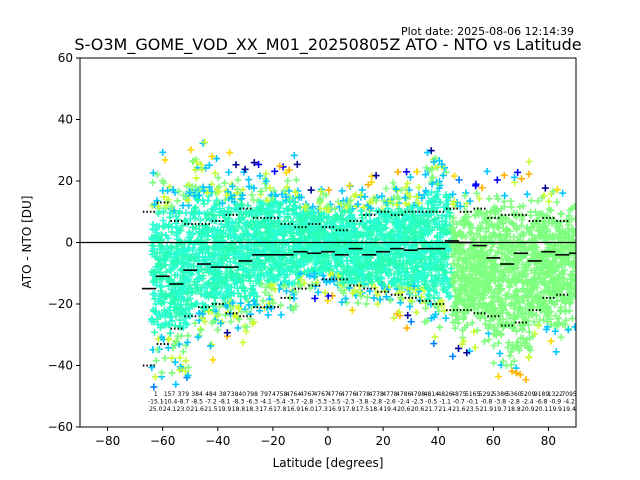 The height and width of the screenshot is (480, 640). What do you see at coordinates (211, 394) in the screenshot?
I see `bin-stat-4-line-0: 484` at bounding box center [211, 394].